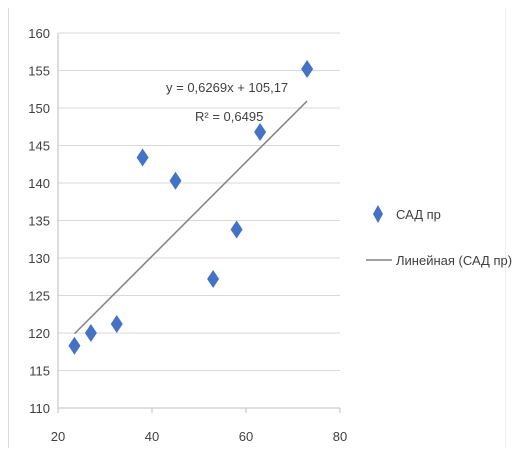 This screenshot has width=514, height=456. I want to click on legend-marker-diamond, so click(378, 214).